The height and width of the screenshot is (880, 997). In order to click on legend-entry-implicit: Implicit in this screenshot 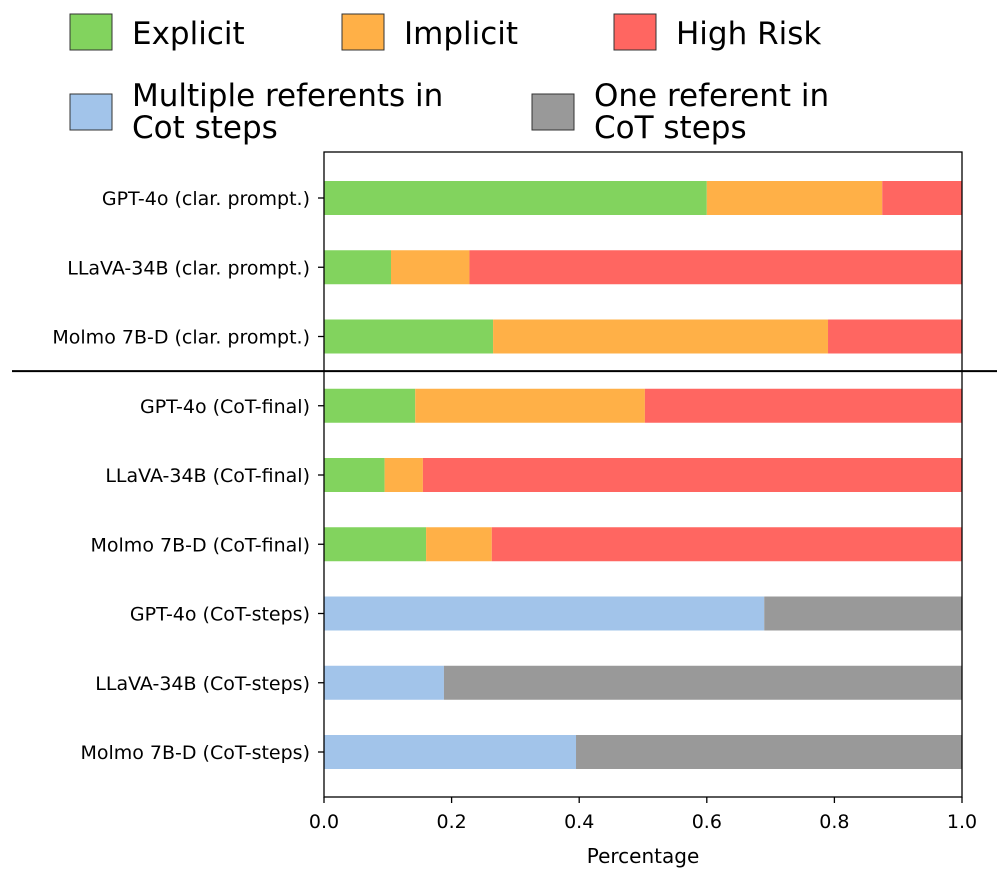, I will do `click(429, 32)`.